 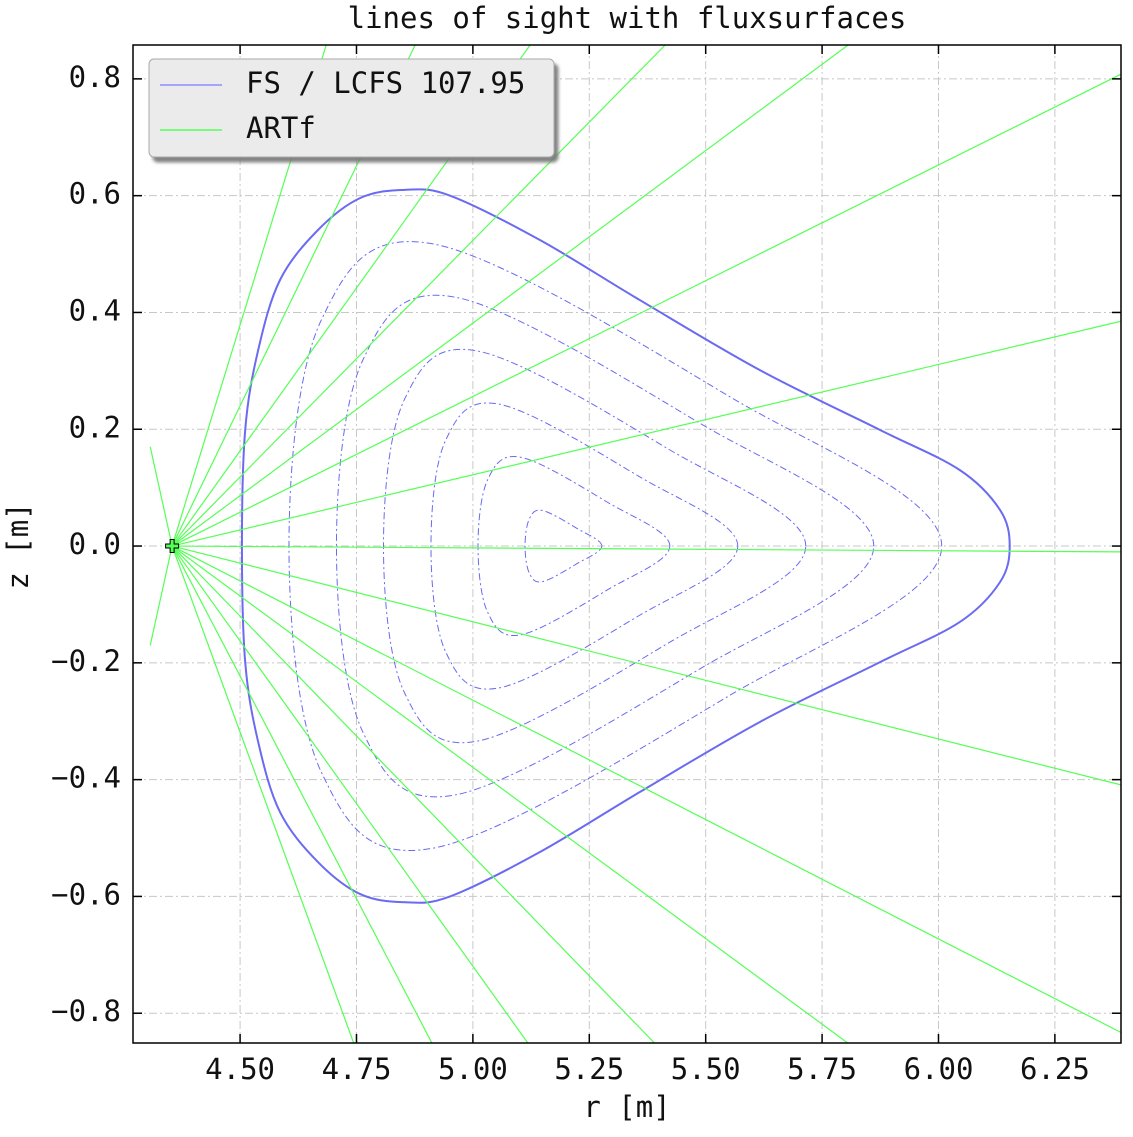 I want to click on x-tick-label: 4.75, so click(x=357, y=1069).